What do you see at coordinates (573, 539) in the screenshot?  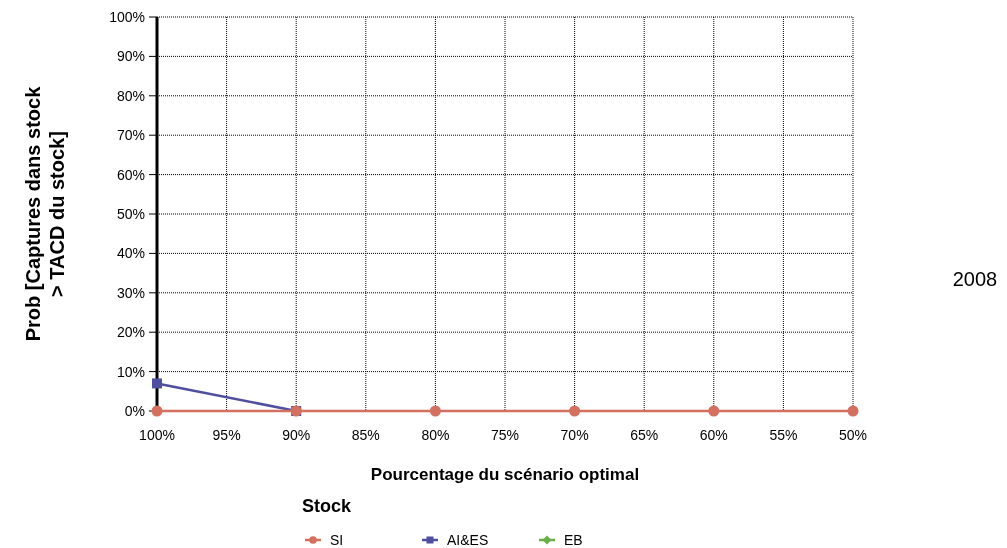 I see `legend-label: EB` at bounding box center [573, 539].